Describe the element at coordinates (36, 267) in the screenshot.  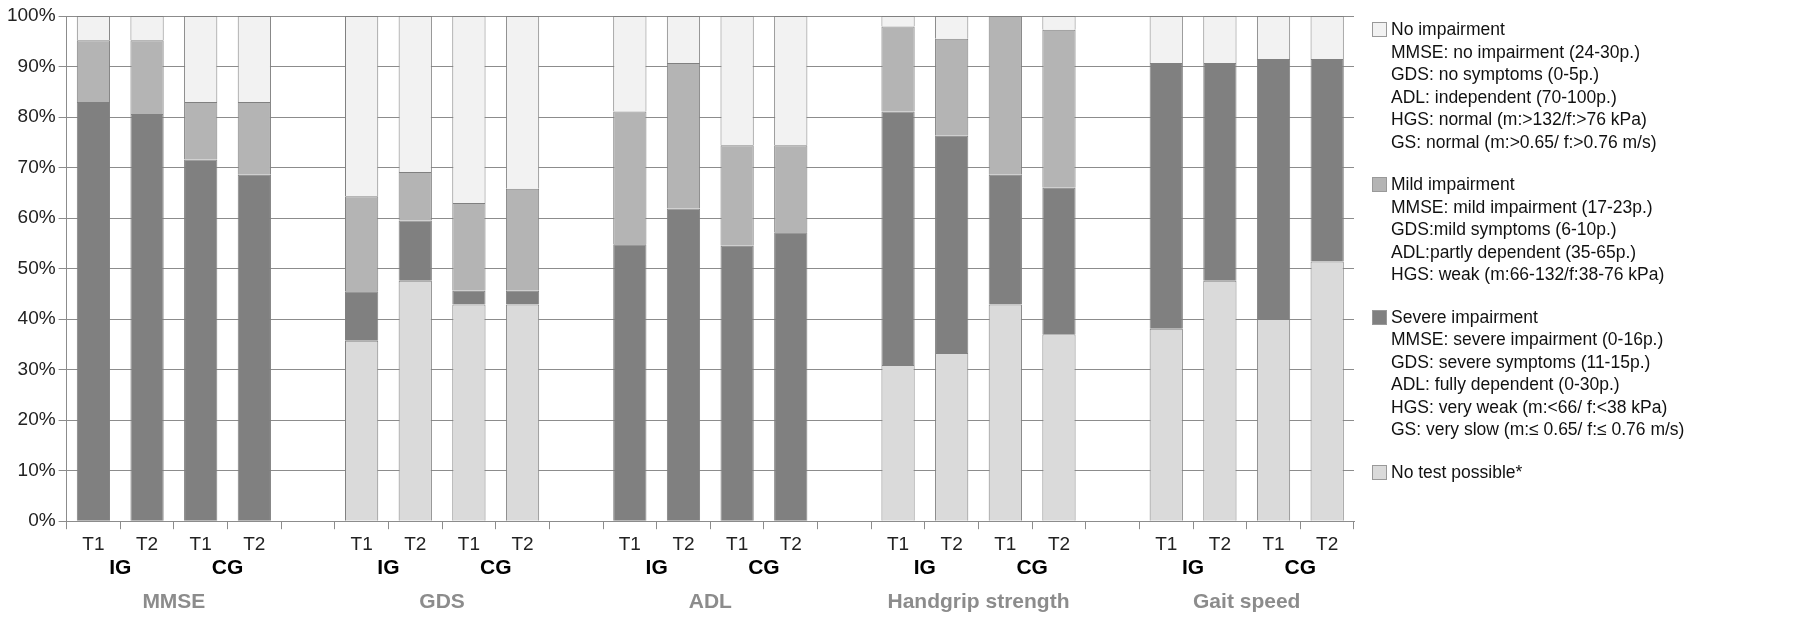
I see `y-tick-label: 50%` at that location.